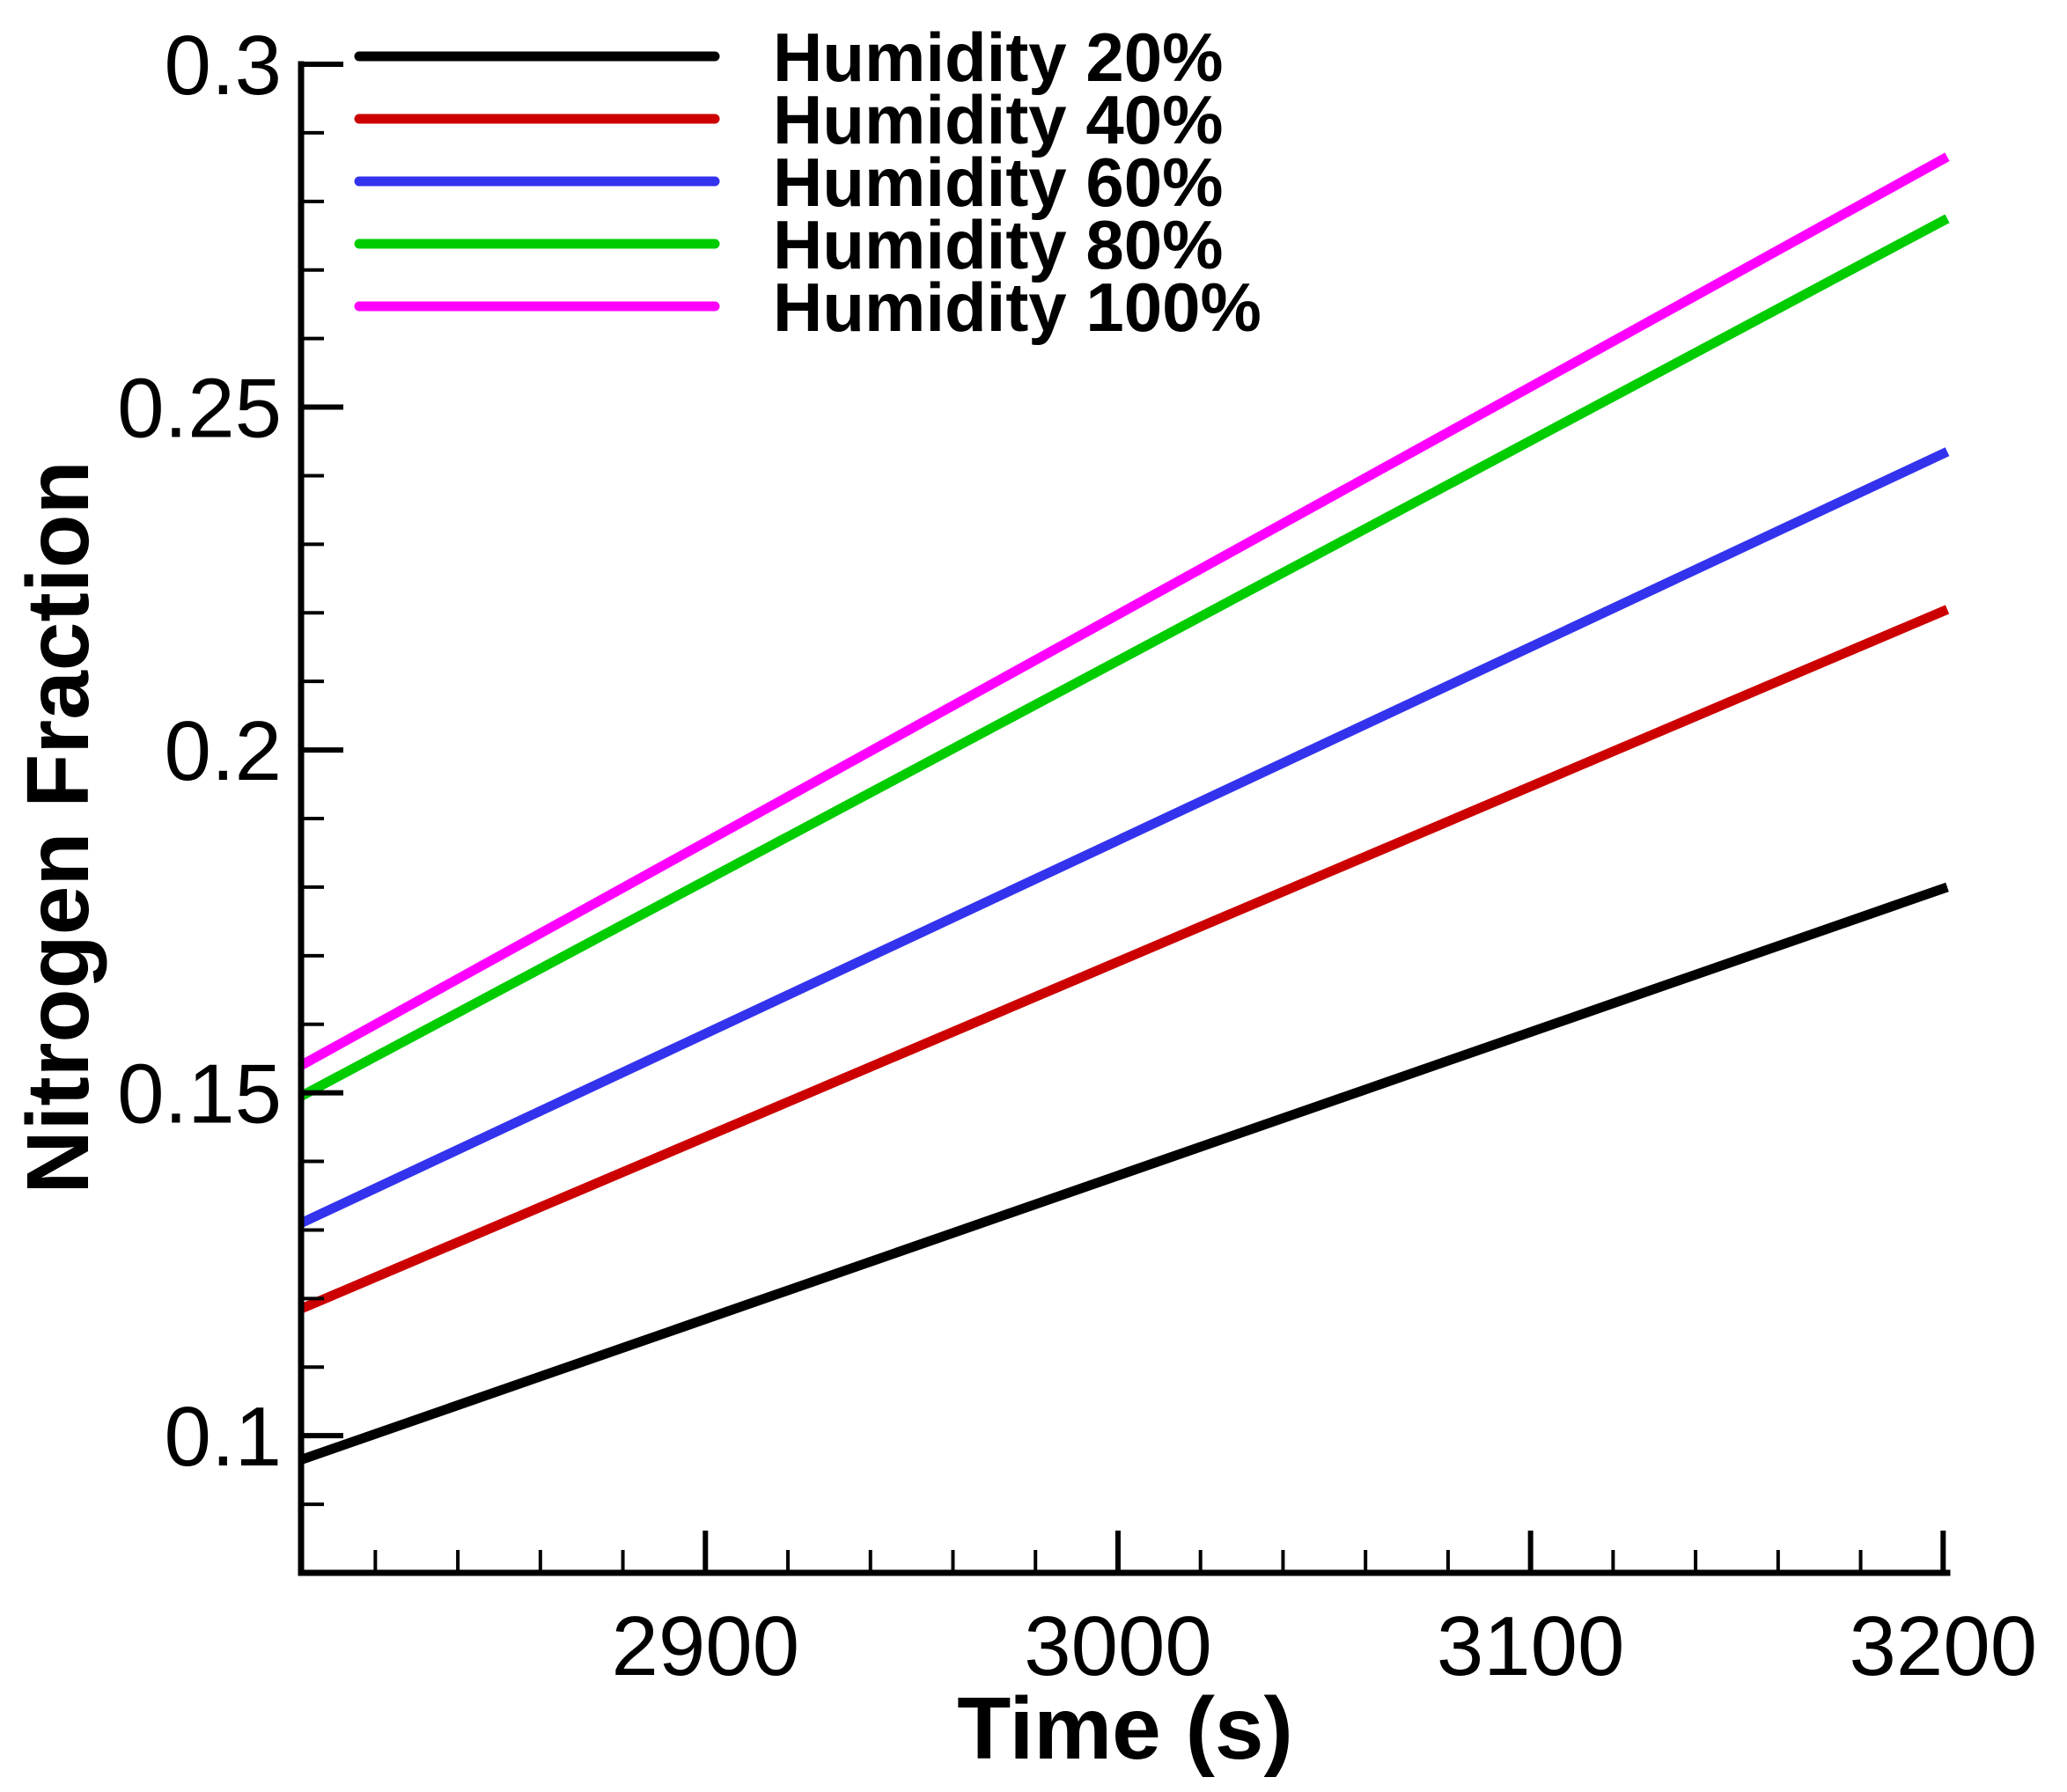 The image size is (2067, 1792). I want to click on legend-label-5: Humidity 100%, so click(1017, 307).